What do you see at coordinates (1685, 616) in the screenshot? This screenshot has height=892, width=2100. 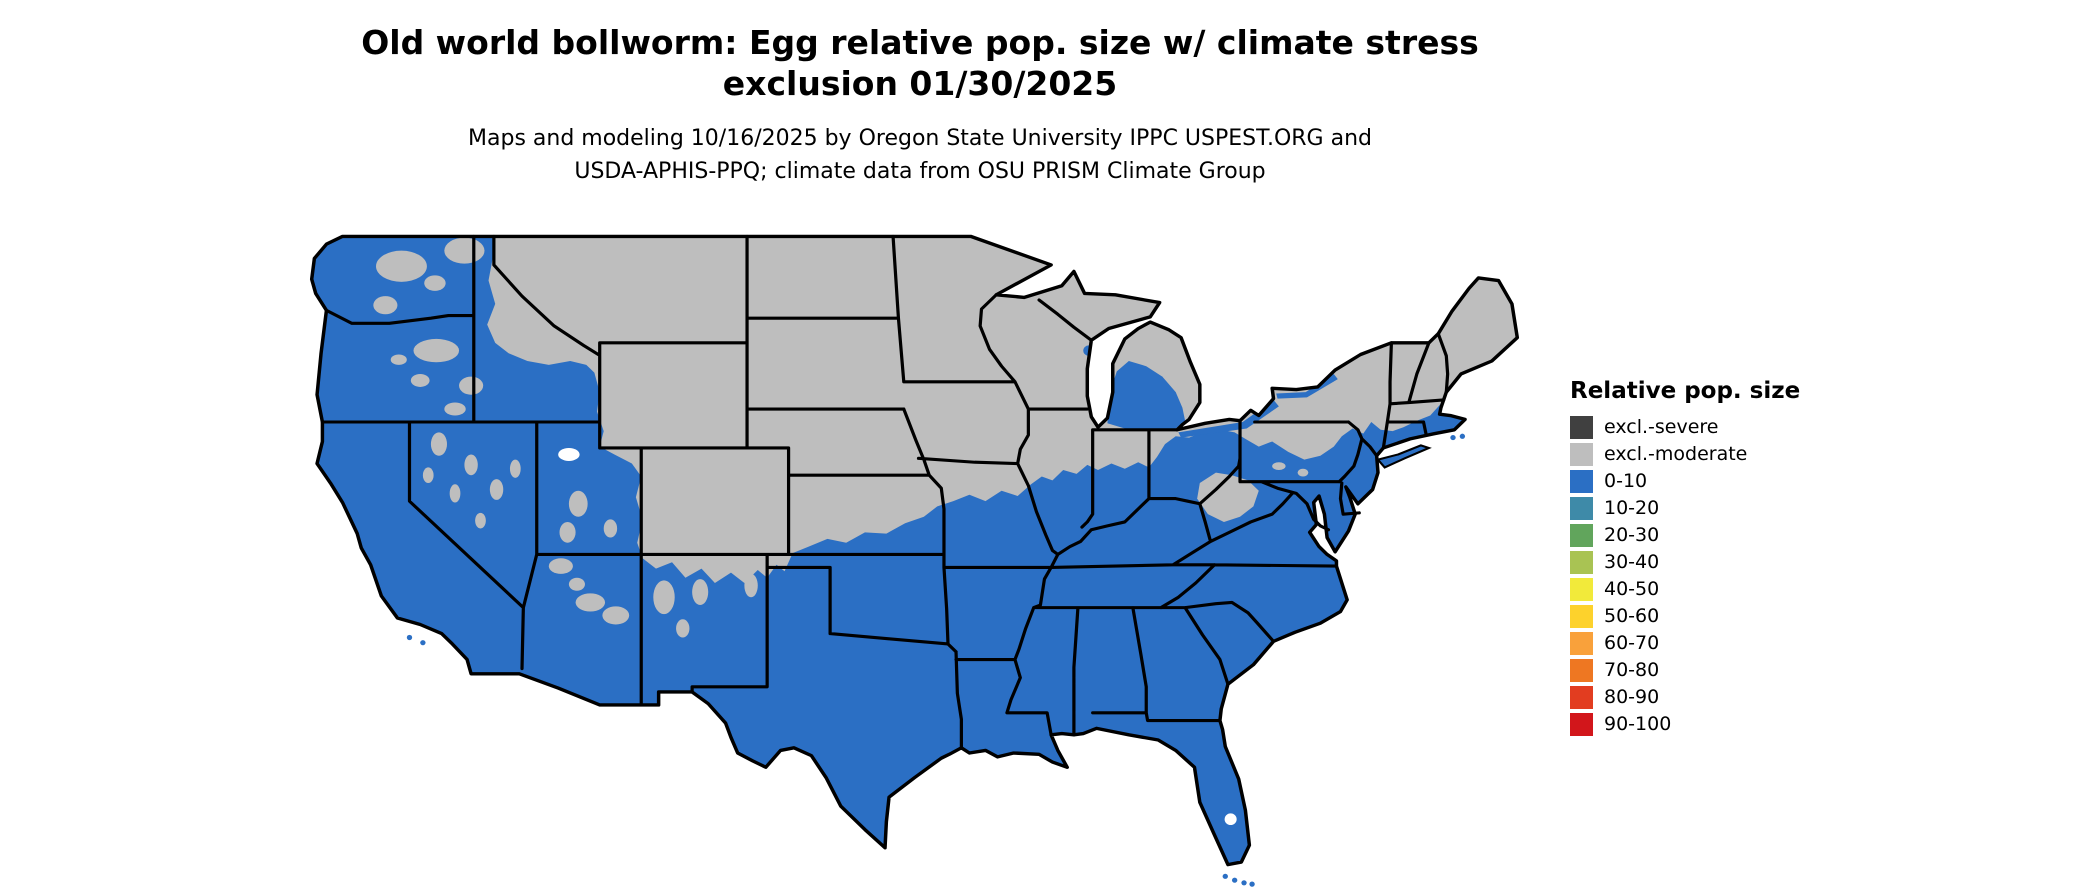 I see `legend-item: 50-60` at bounding box center [1685, 616].